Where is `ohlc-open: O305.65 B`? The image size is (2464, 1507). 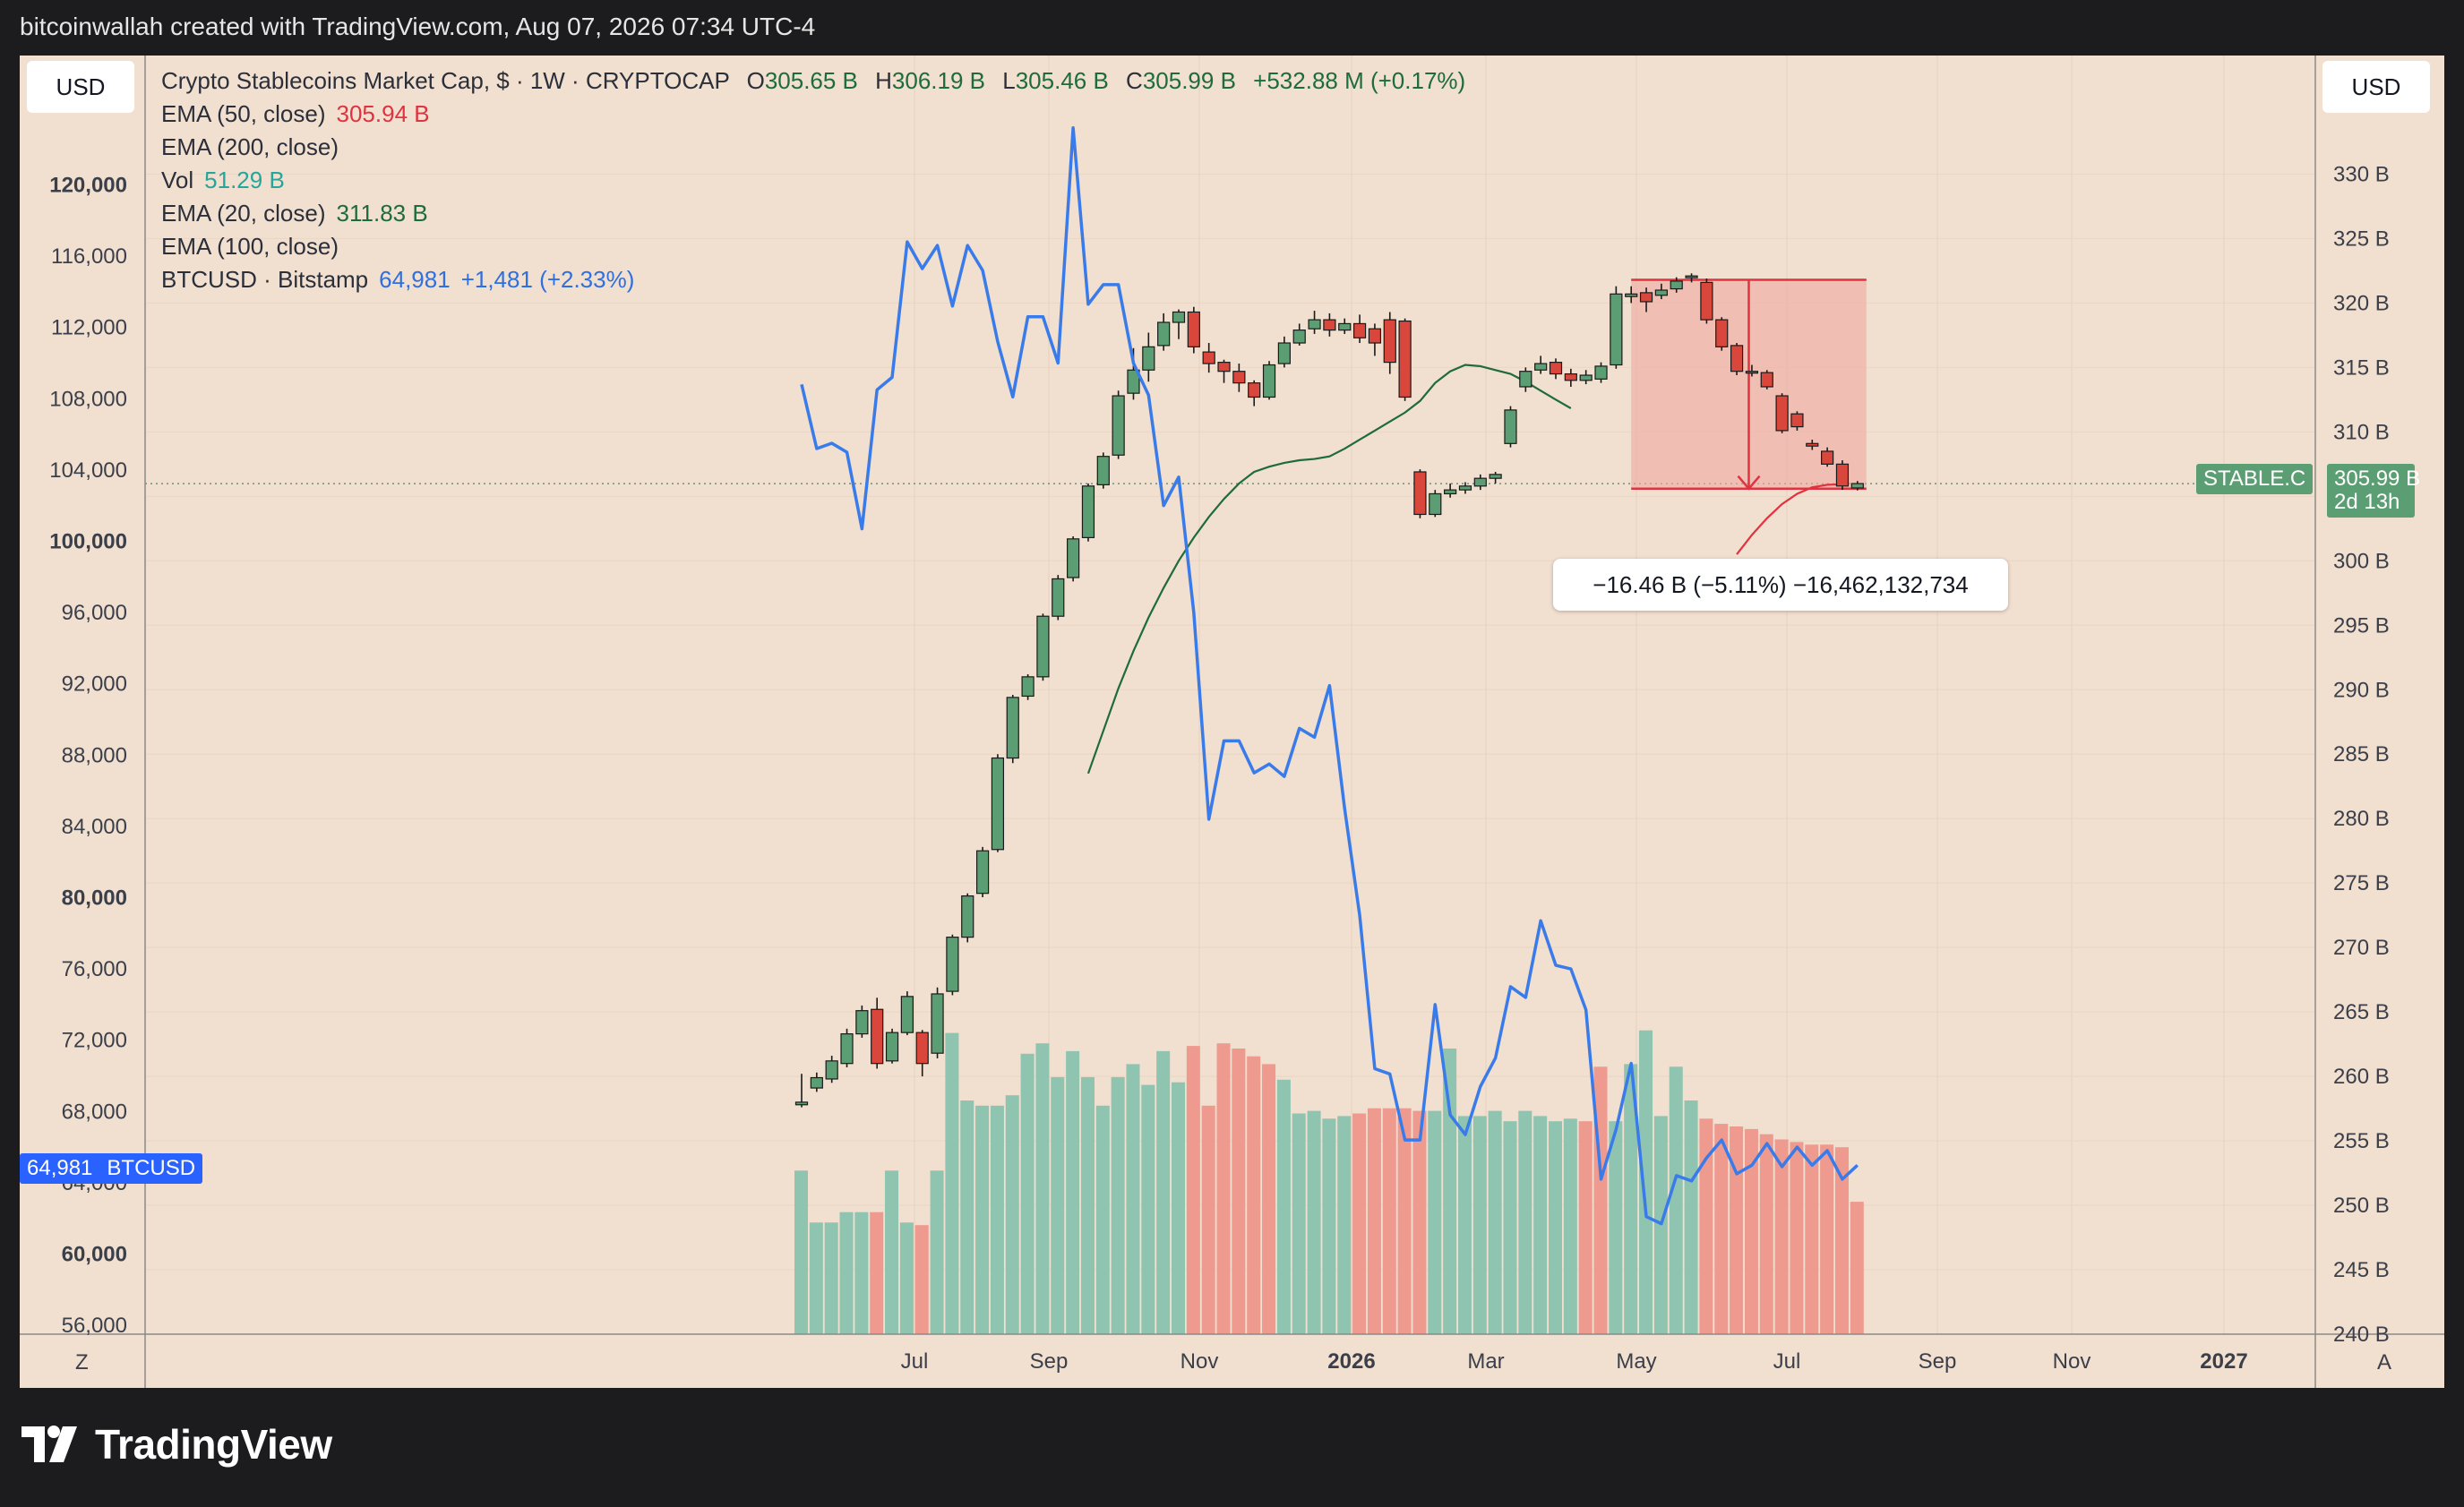
ohlc-open: O305.65 B is located at coordinates (802, 81).